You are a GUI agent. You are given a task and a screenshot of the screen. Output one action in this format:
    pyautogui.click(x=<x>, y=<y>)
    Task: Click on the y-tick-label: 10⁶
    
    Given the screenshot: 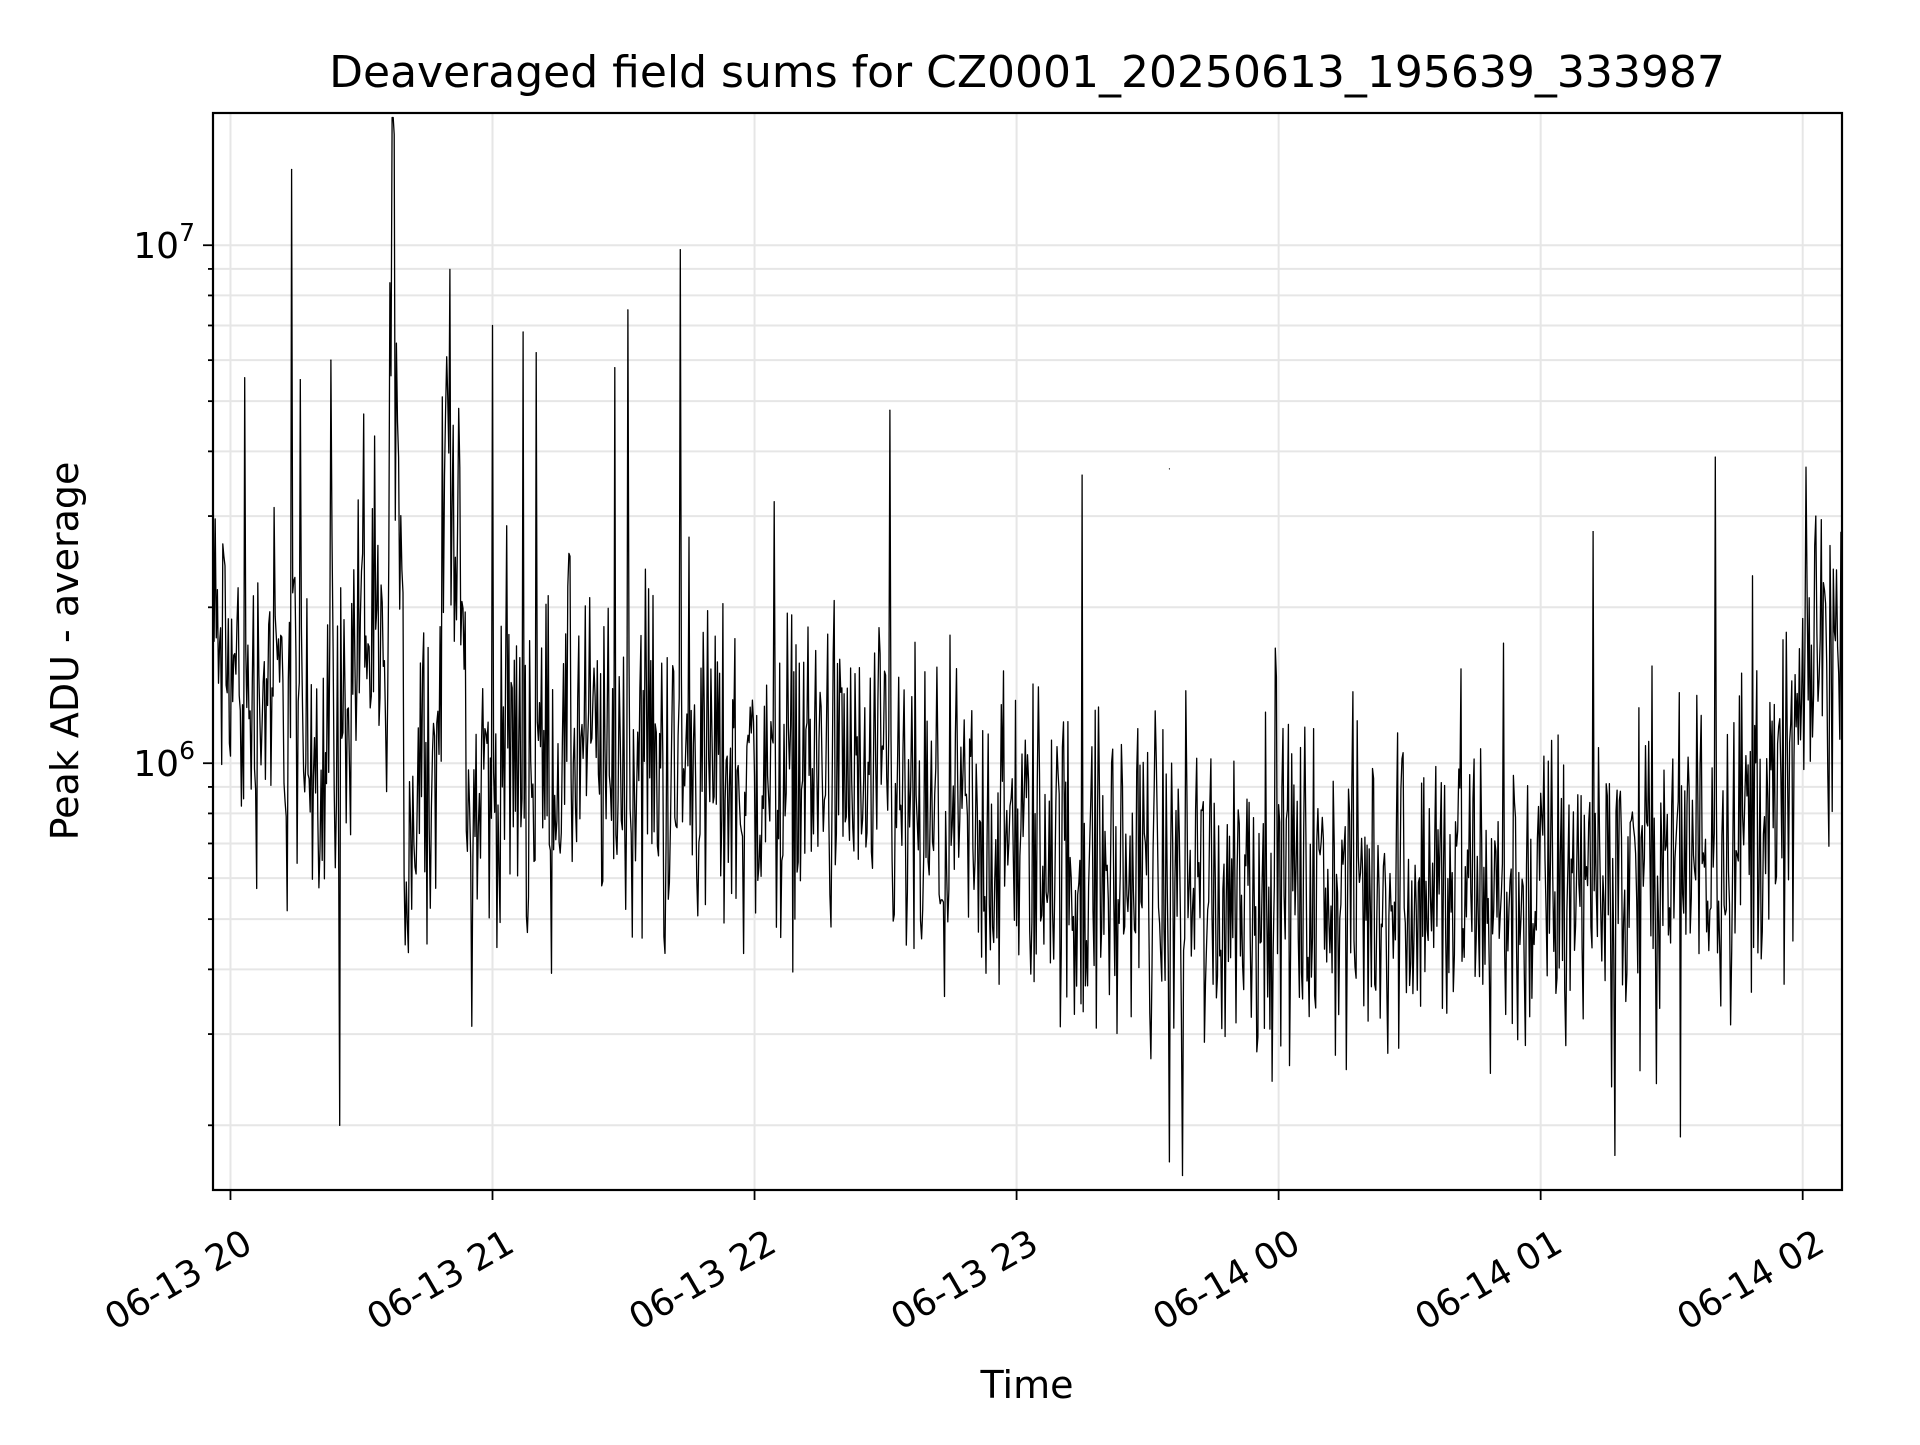 What is the action you would take?
    pyautogui.click(x=164, y=760)
    